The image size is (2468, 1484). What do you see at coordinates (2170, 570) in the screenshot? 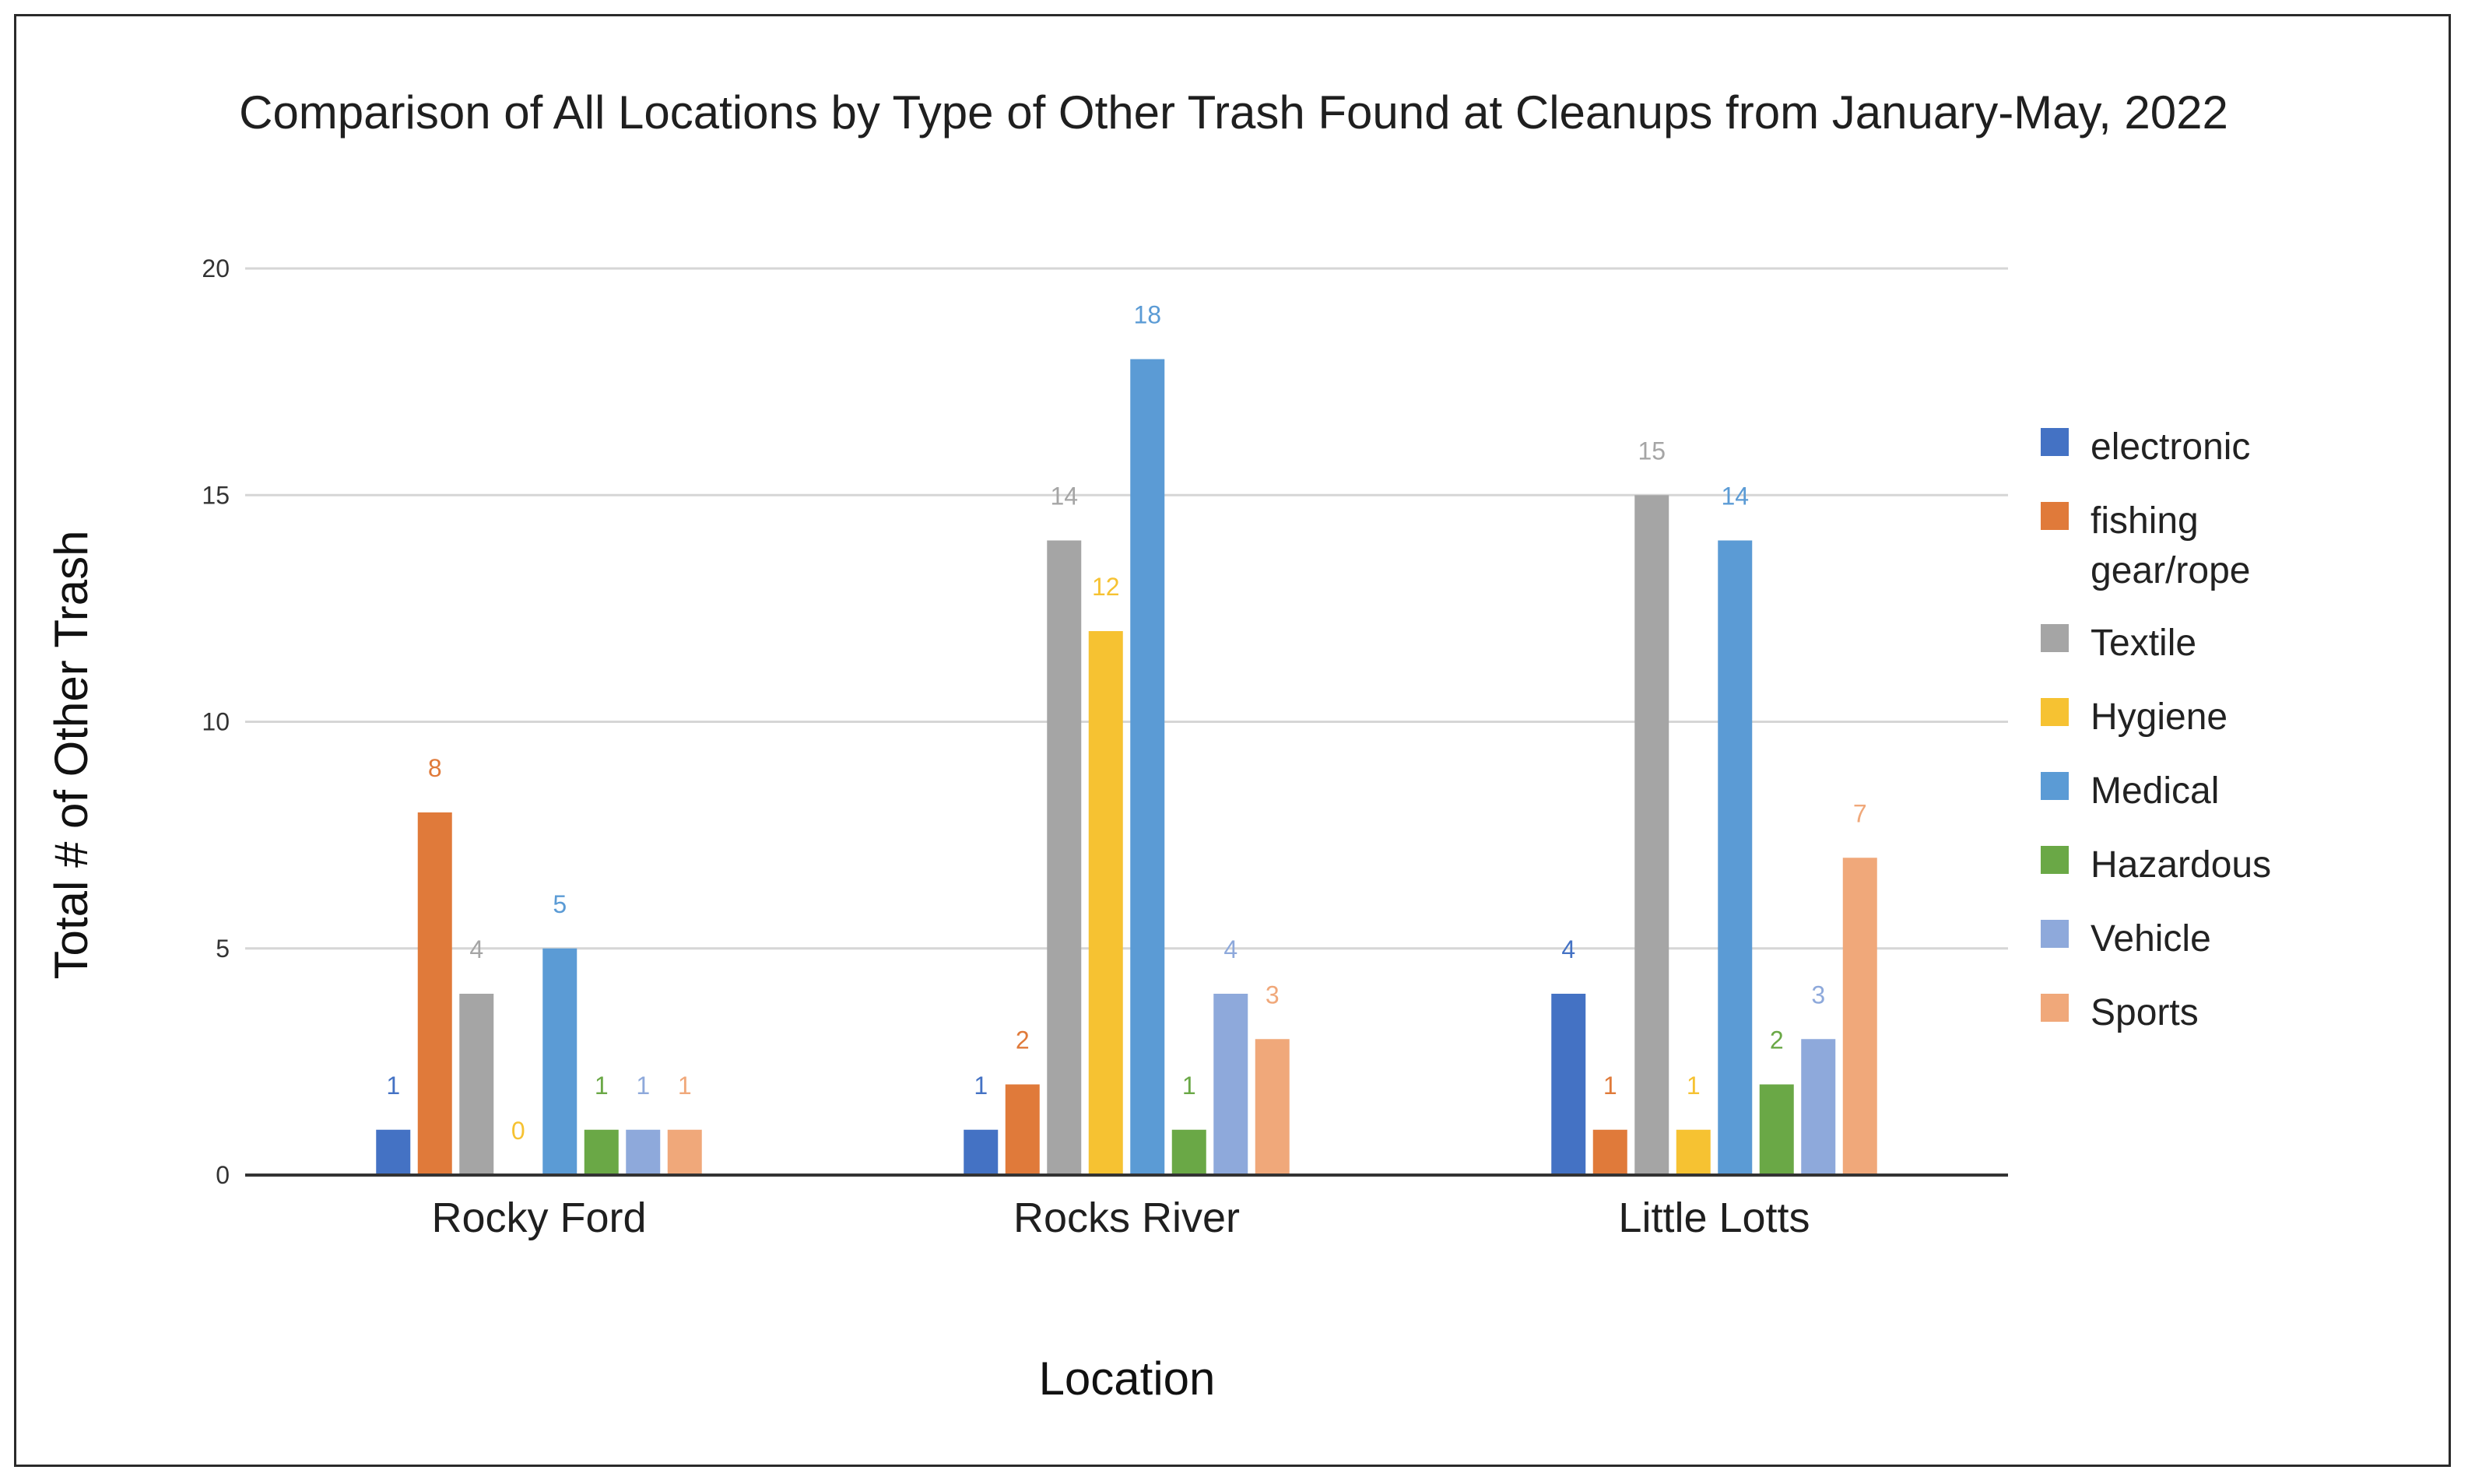
I see `legend-label-line: gear/rope` at bounding box center [2170, 570].